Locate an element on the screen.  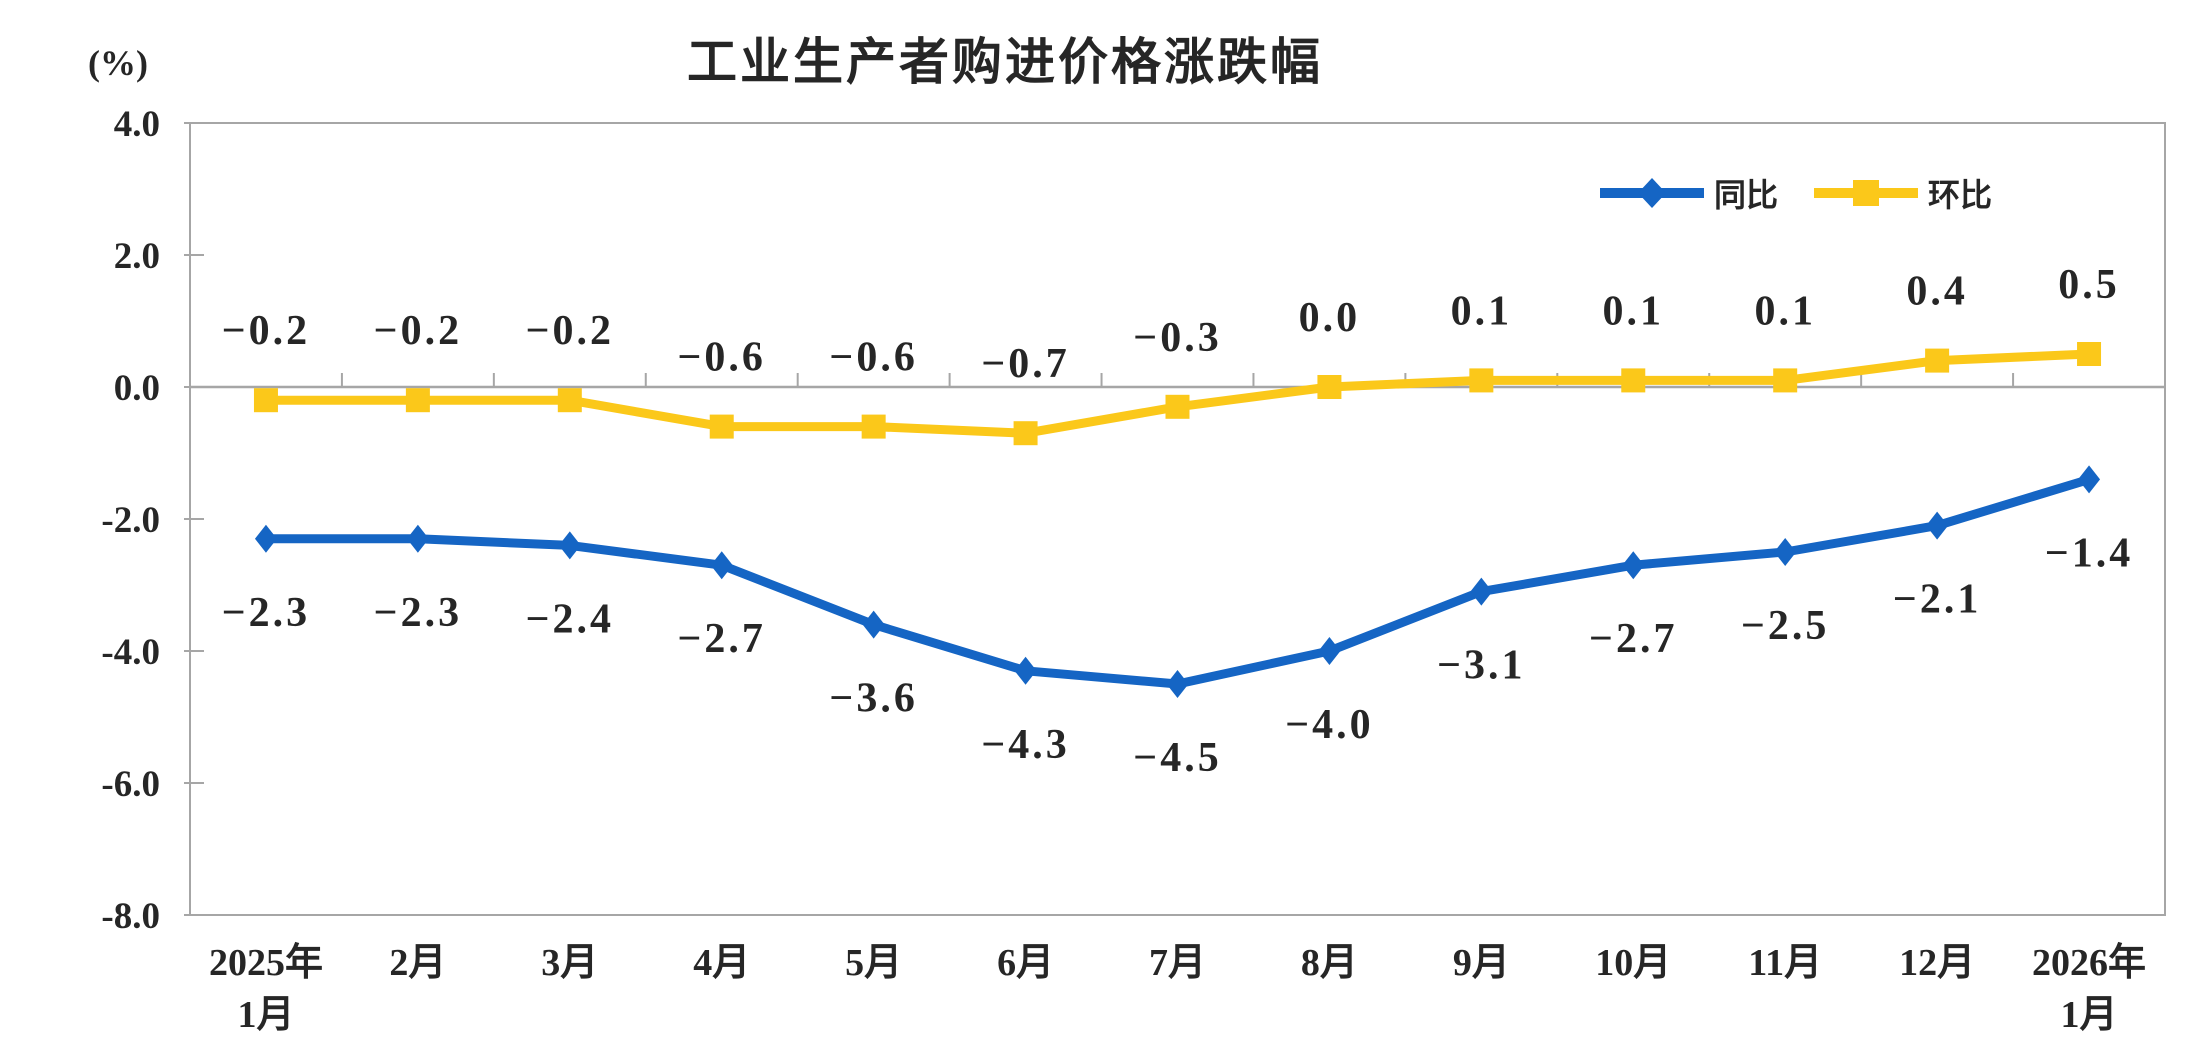
y-axis-unit-label: (%) is located at coordinates (118, 63).